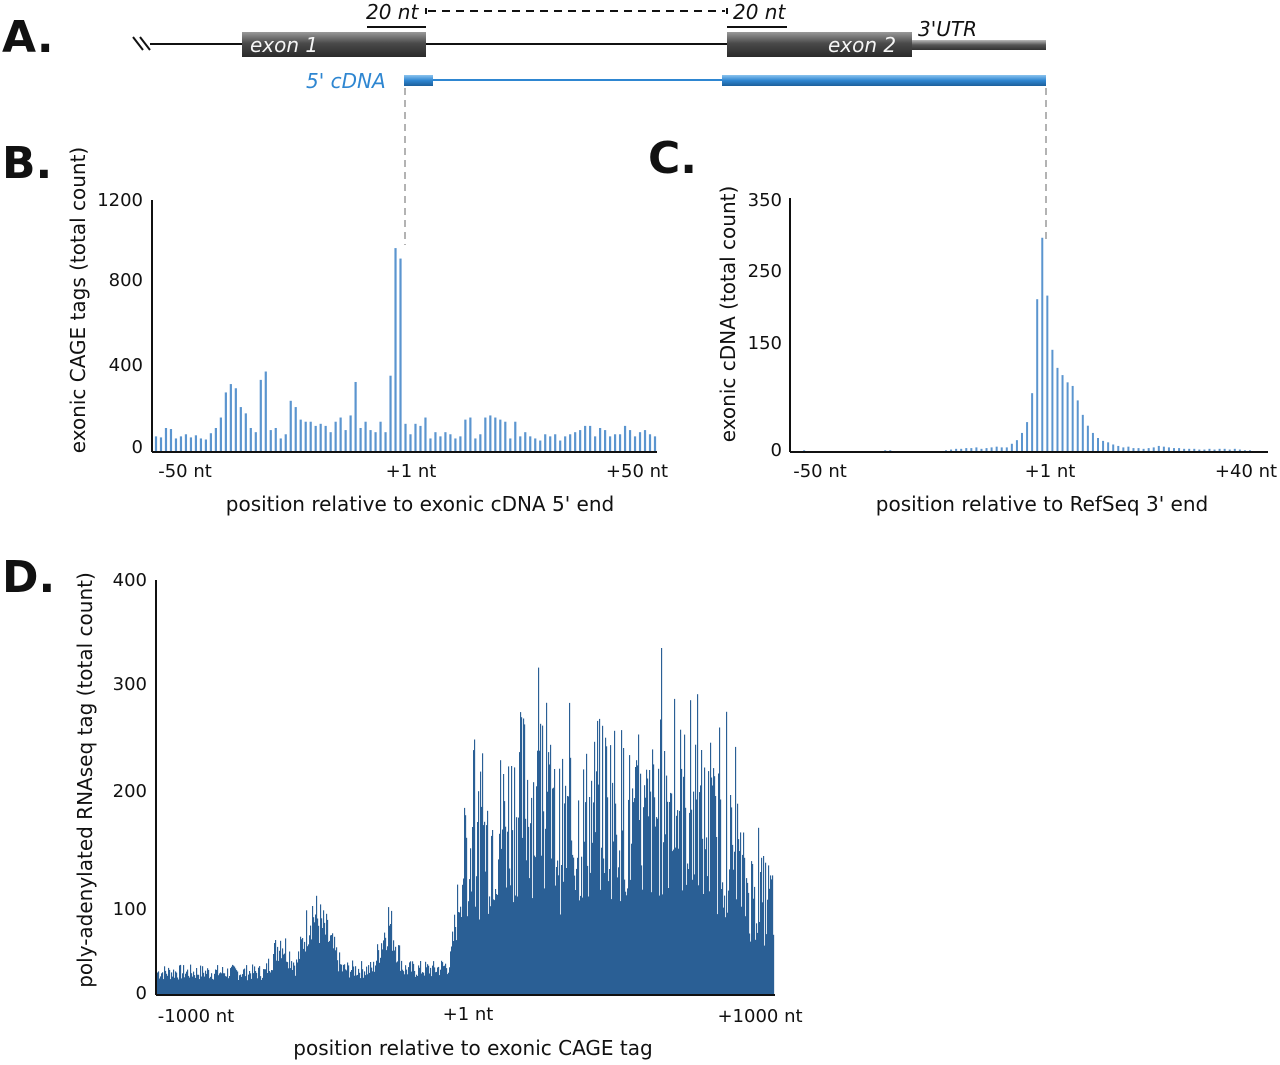 The height and width of the screenshot is (1065, 1280). What do you see at coordinates (759, 1016) in the screenshot?
I see `x-tick-d-right: +1000 nt` at bounding box center [759, 1016].